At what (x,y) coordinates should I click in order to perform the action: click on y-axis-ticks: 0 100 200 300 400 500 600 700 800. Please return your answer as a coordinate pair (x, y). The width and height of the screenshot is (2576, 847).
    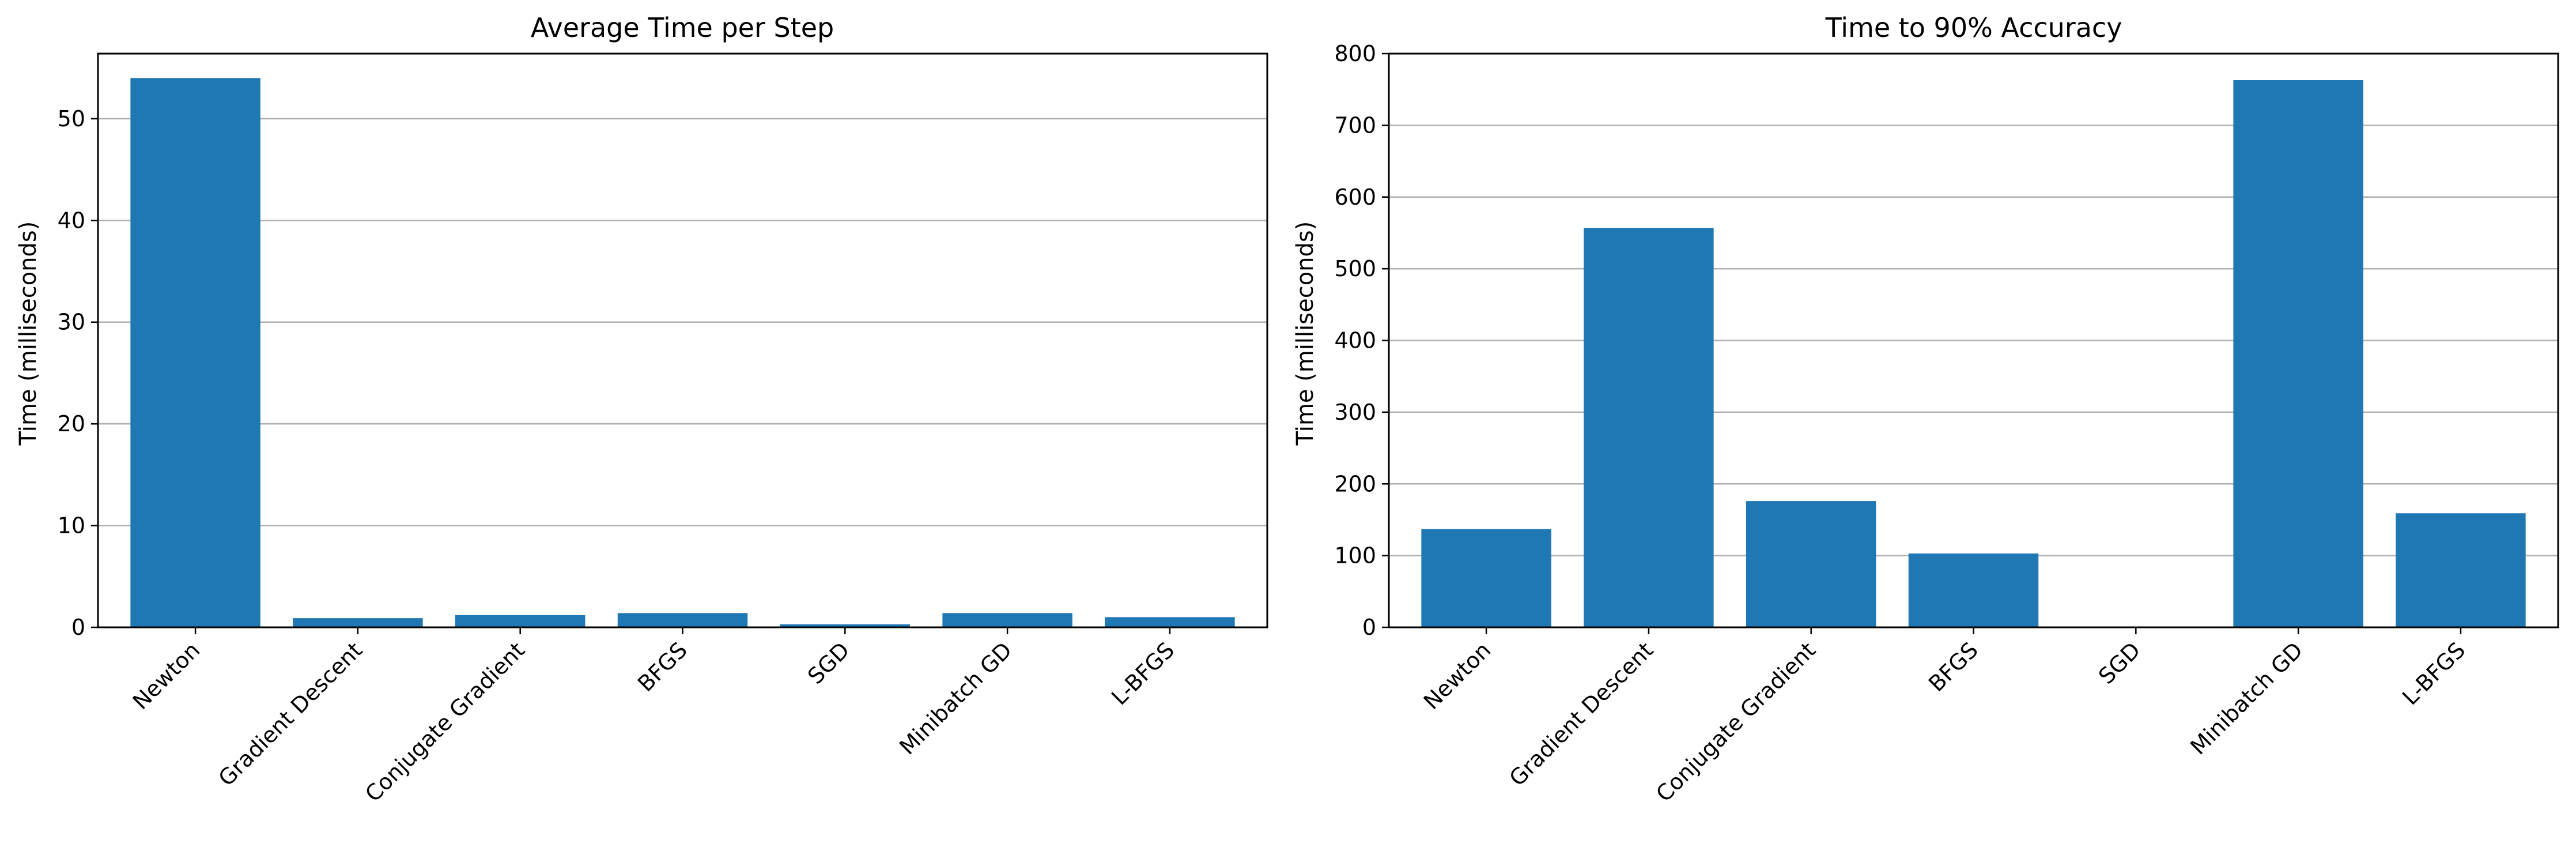
    Looking at the image, I should click on (1361, 340).